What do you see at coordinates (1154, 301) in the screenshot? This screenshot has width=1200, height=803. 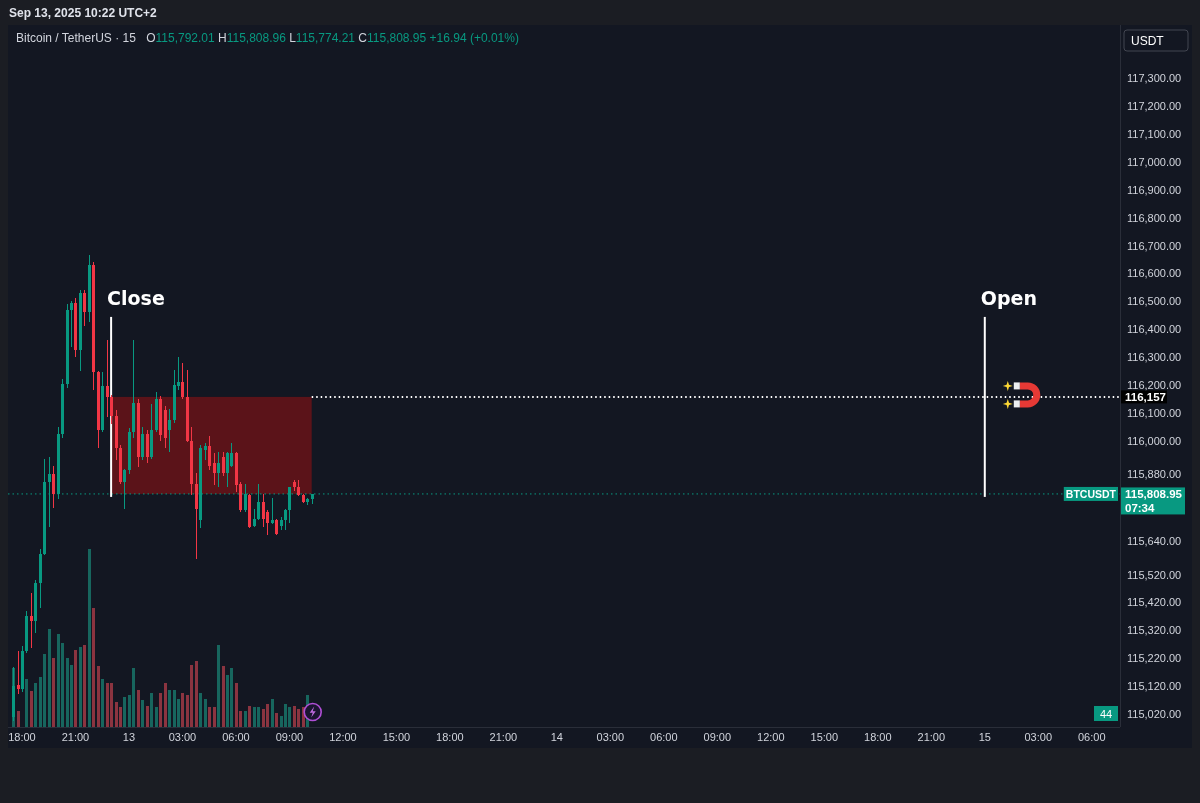 I see `y-tick-label: 116,500.00` at bounding box center [1154, 301].